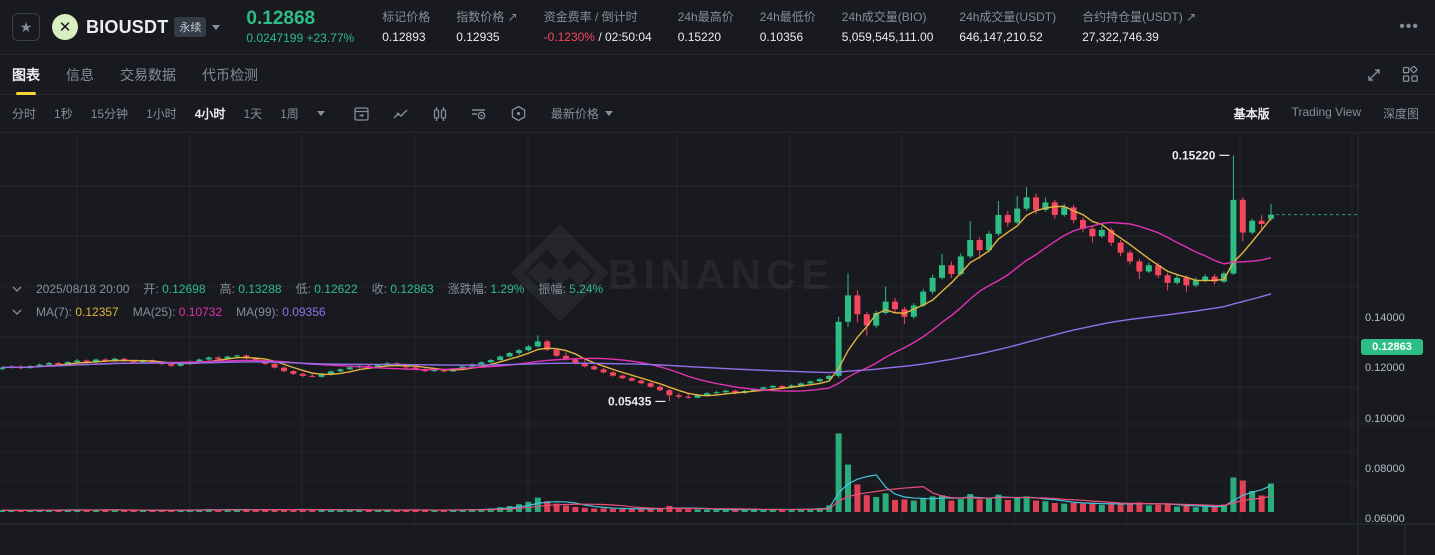 The image size is (1435, 555). I want to click on timeframe-1d: 1天, so click(253, 114).